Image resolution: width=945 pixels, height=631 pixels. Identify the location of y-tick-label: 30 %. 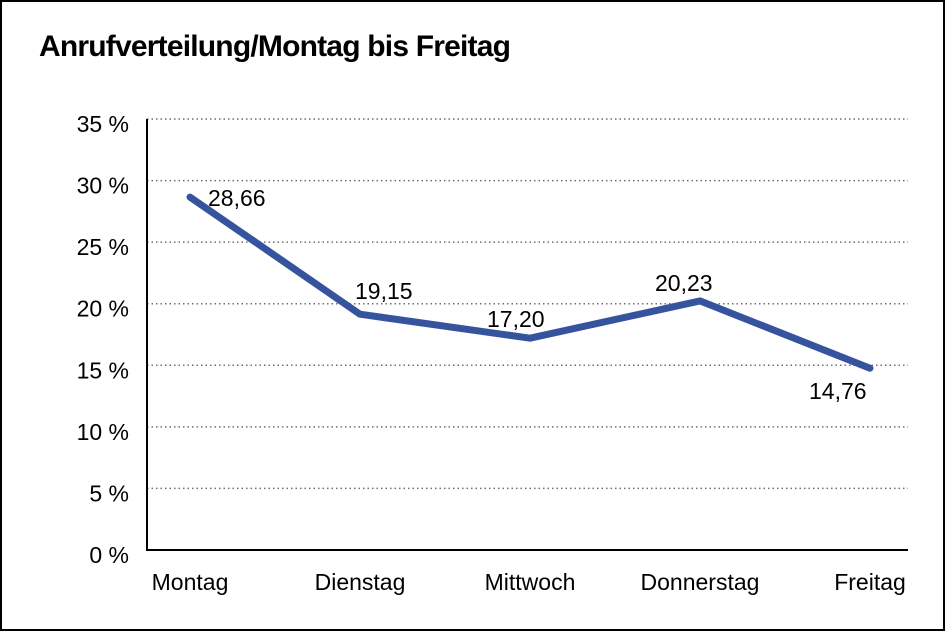
(103, 186).